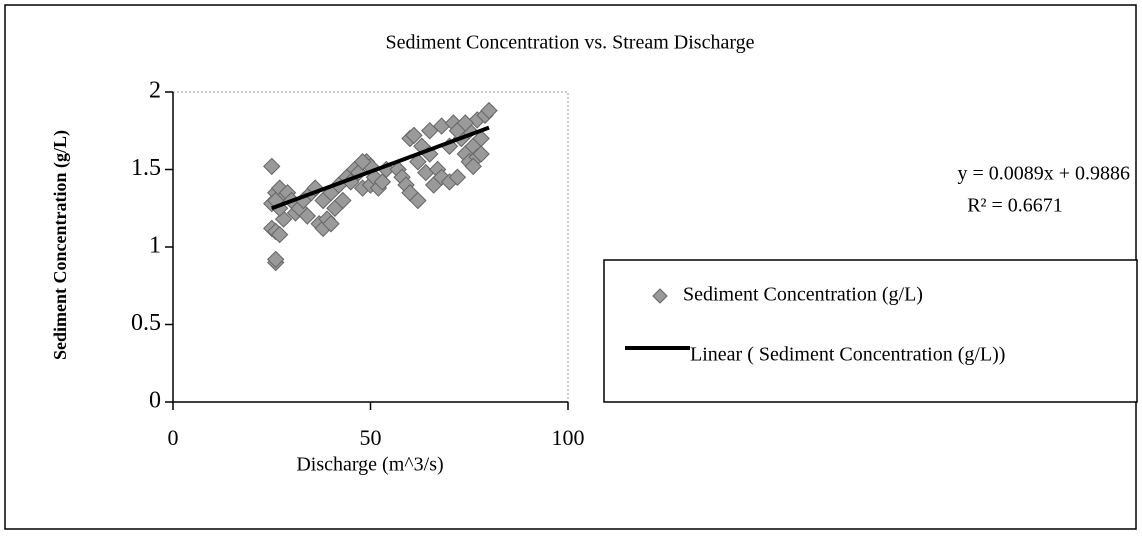  I want to click on legend-label: Linear ( Sediment Concentration (g/L)), so click(847, 355).